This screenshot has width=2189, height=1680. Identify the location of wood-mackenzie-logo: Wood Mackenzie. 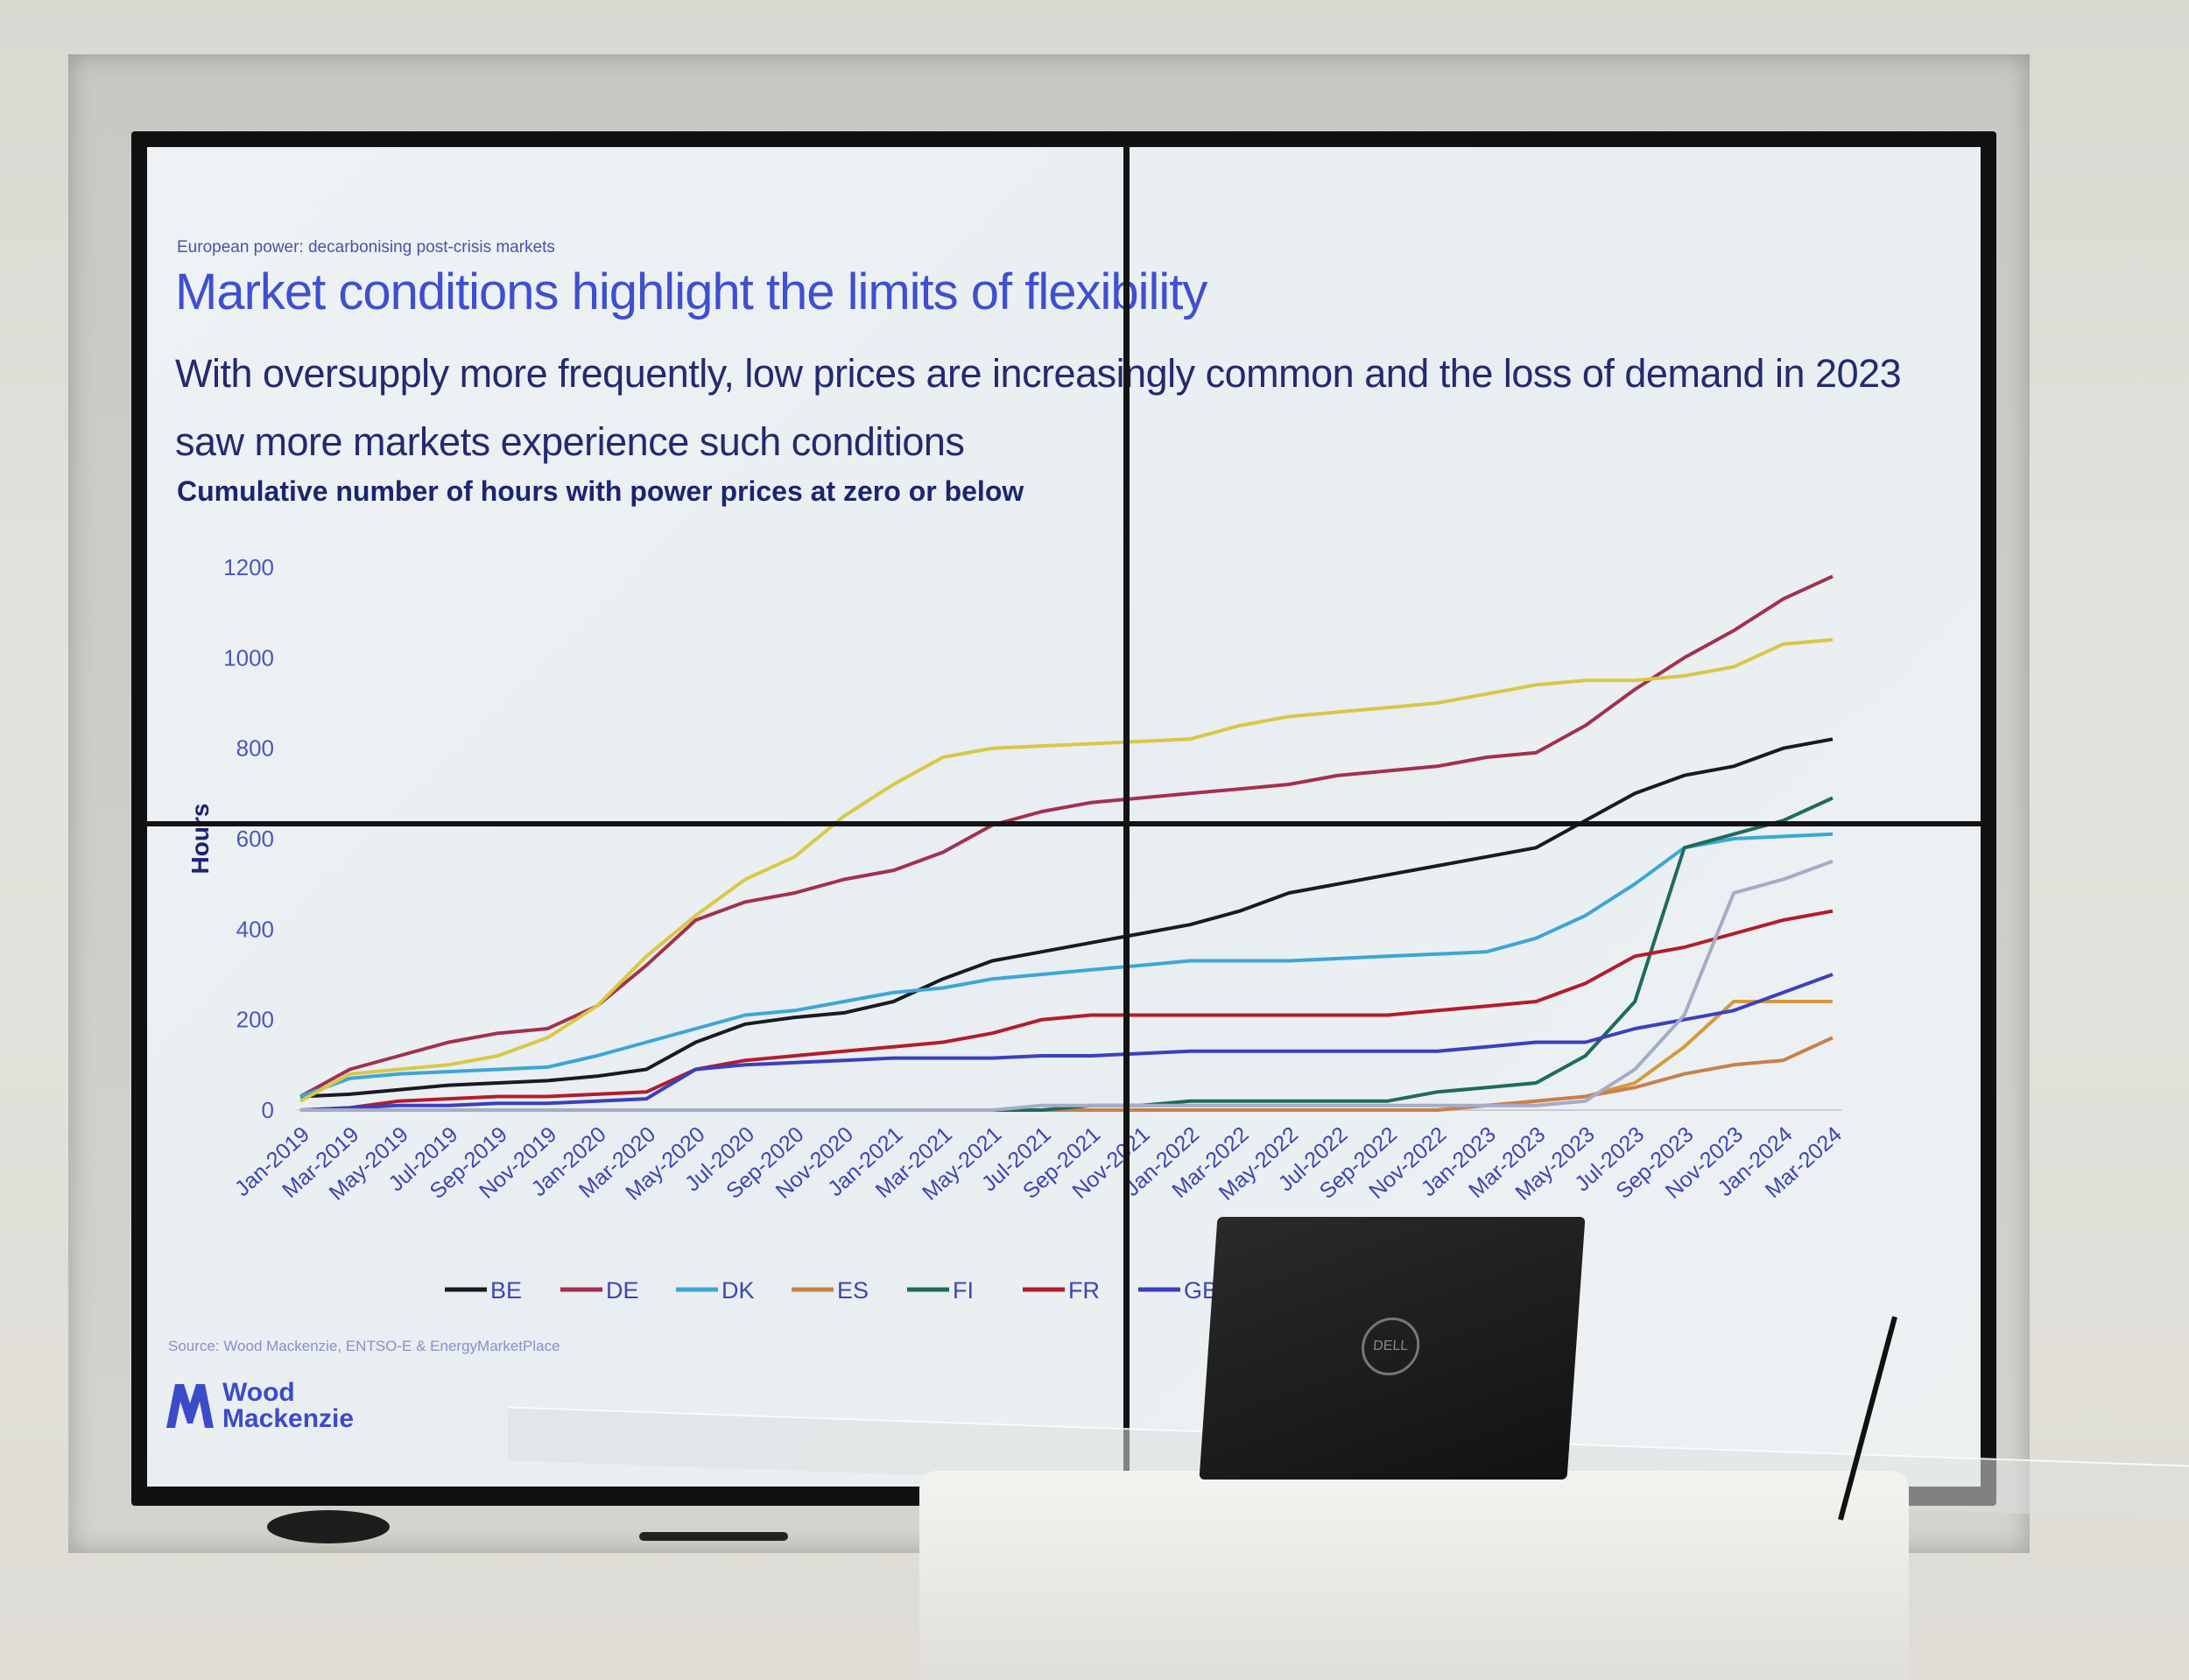
(260, 1406).